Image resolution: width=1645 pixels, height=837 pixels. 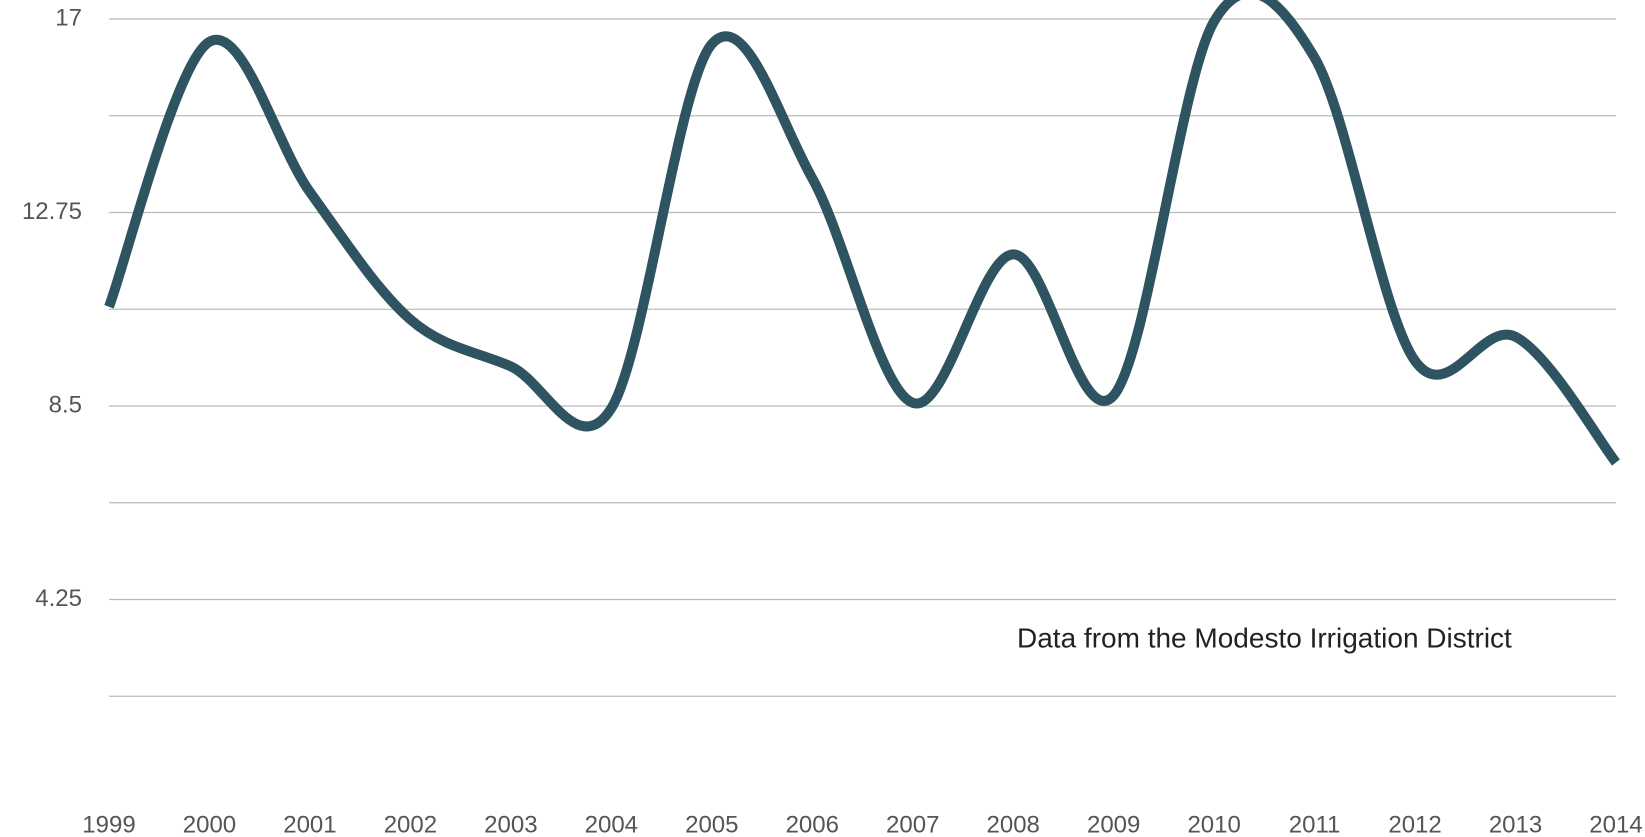 I want to click on x-tick-label: 2012, so click(x=1414, y=824).